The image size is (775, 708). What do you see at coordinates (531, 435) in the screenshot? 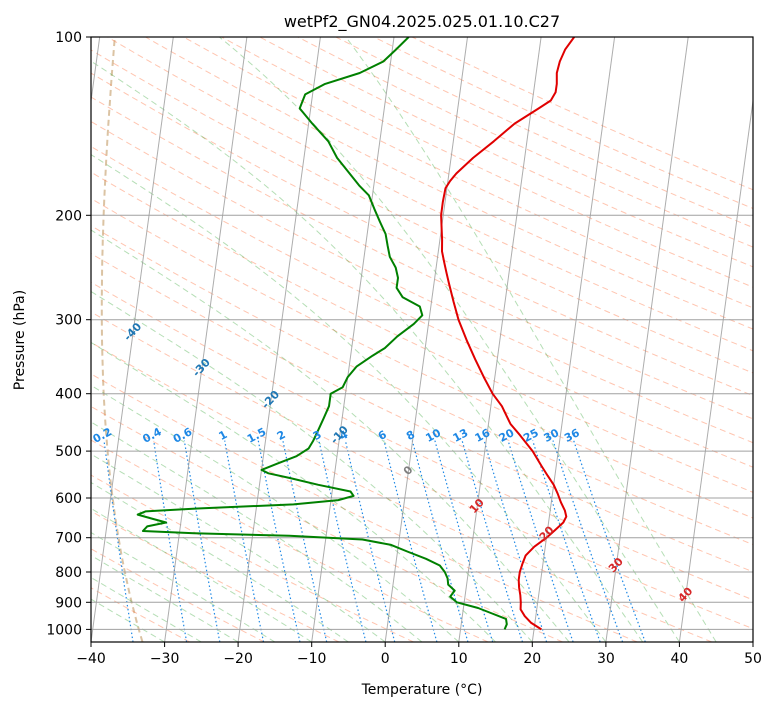
I see `mixing-ratio-label: 25` at bounding box center [531, 435].